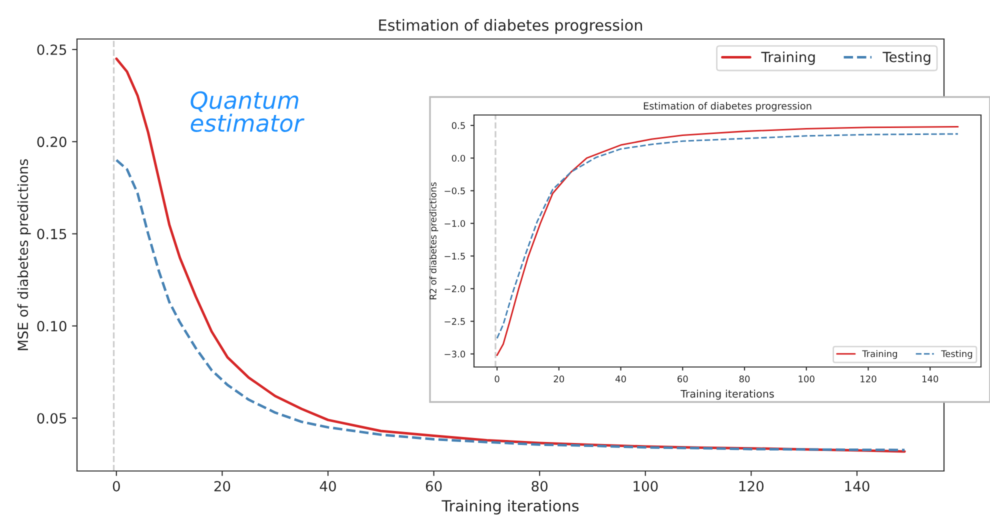 The width and height of the screenshot is (990, 519). I want to click on y-tick-label: −1.0, so click(455, 223).